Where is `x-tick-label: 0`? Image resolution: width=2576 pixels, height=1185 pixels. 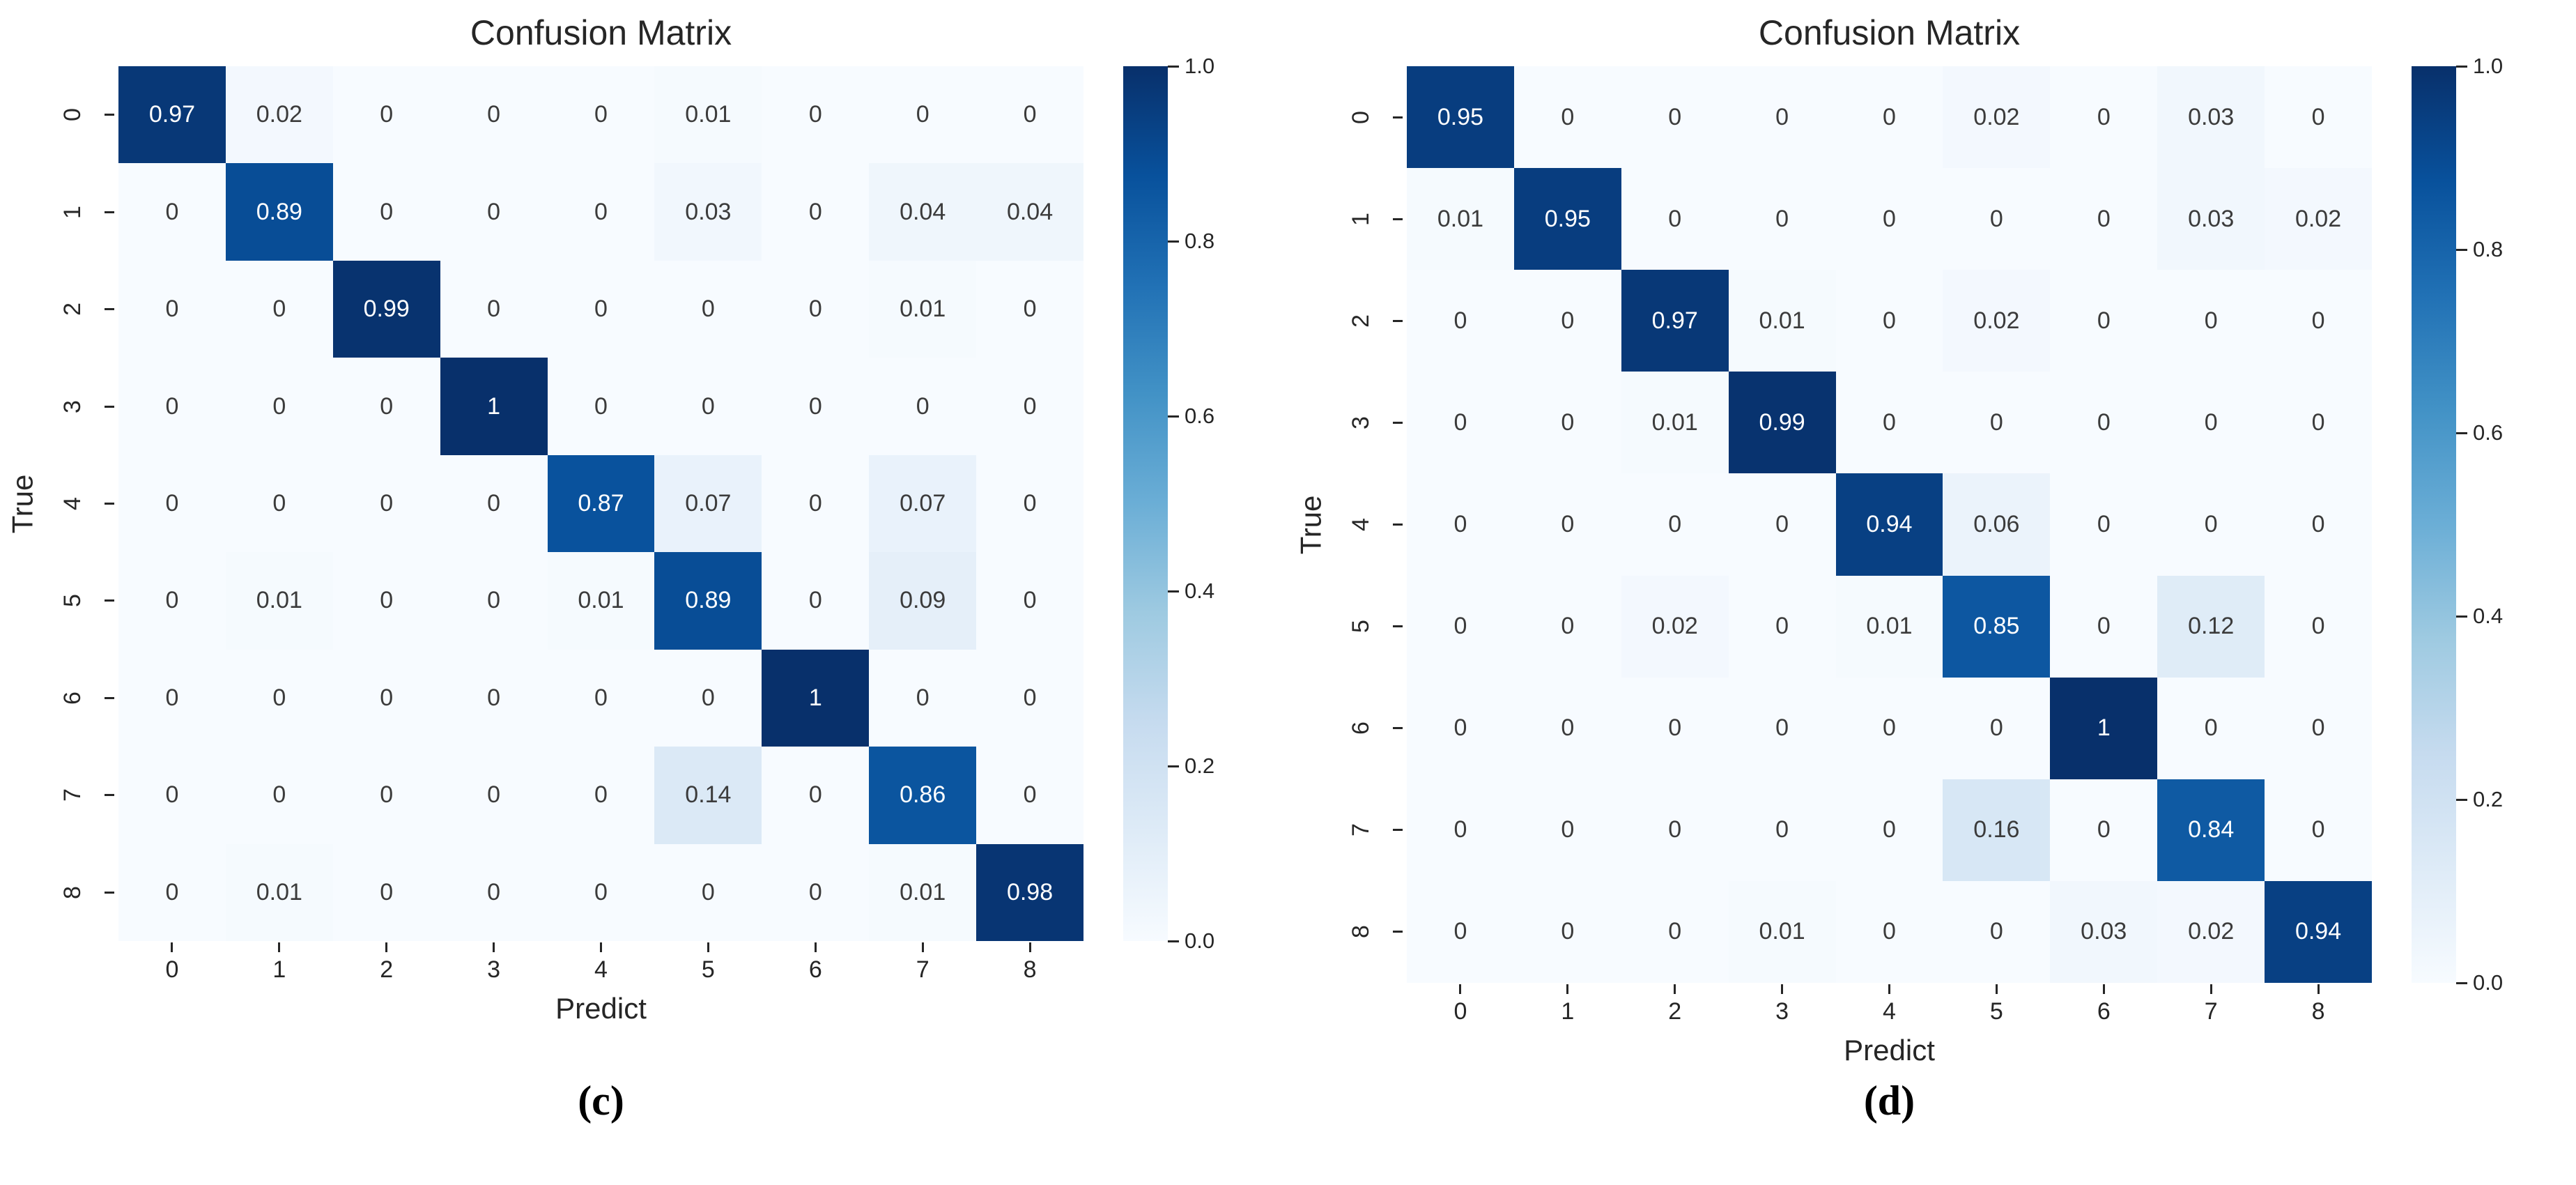
x-tick-label: 0 is located at coordinates (1460, 1011).